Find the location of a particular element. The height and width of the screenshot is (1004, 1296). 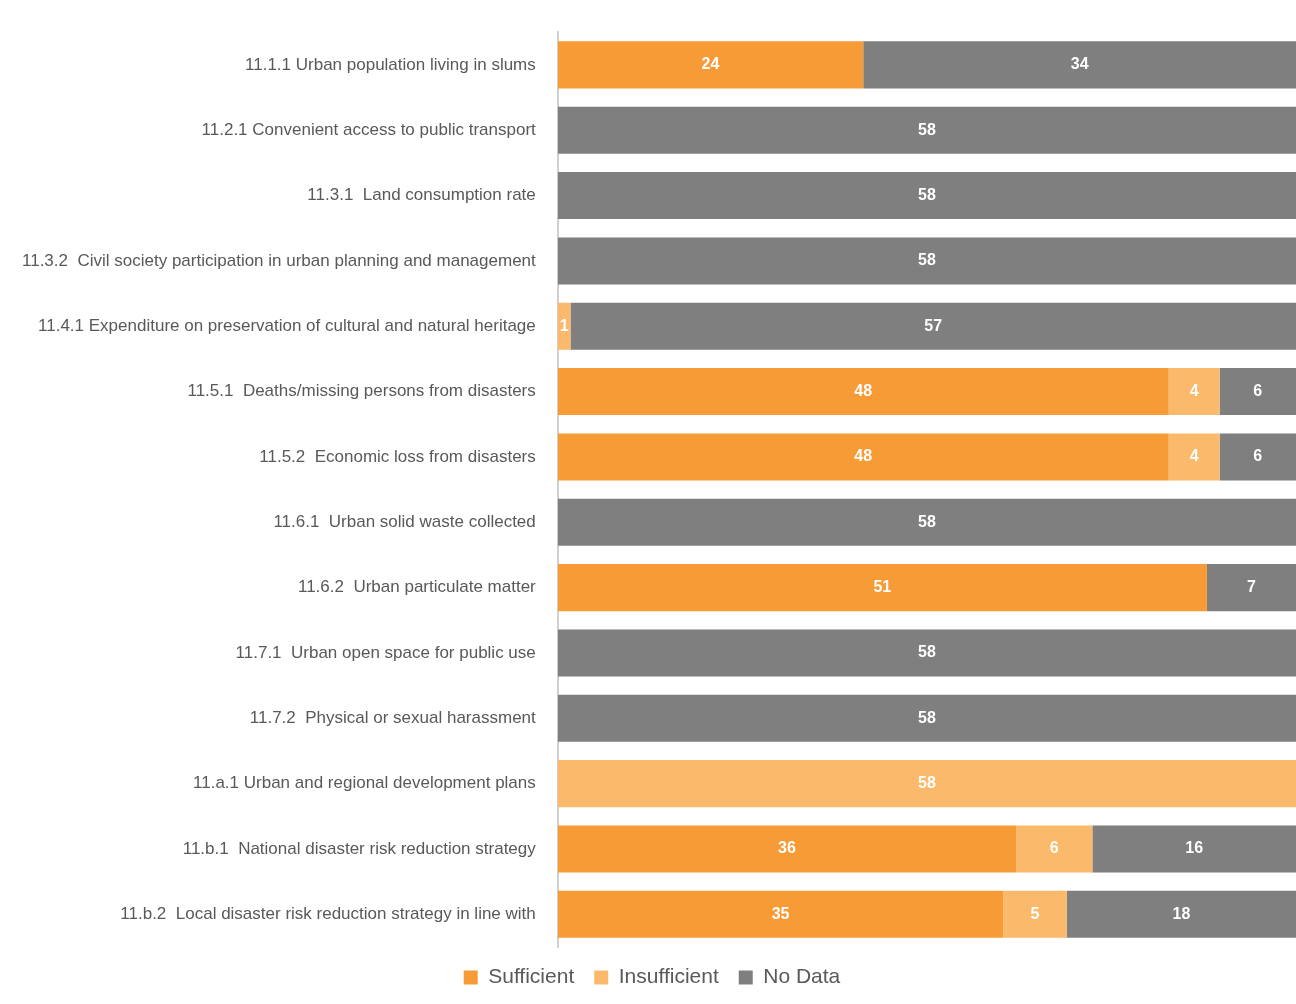

data-label: 5 is located at coordinates (1035, 913).